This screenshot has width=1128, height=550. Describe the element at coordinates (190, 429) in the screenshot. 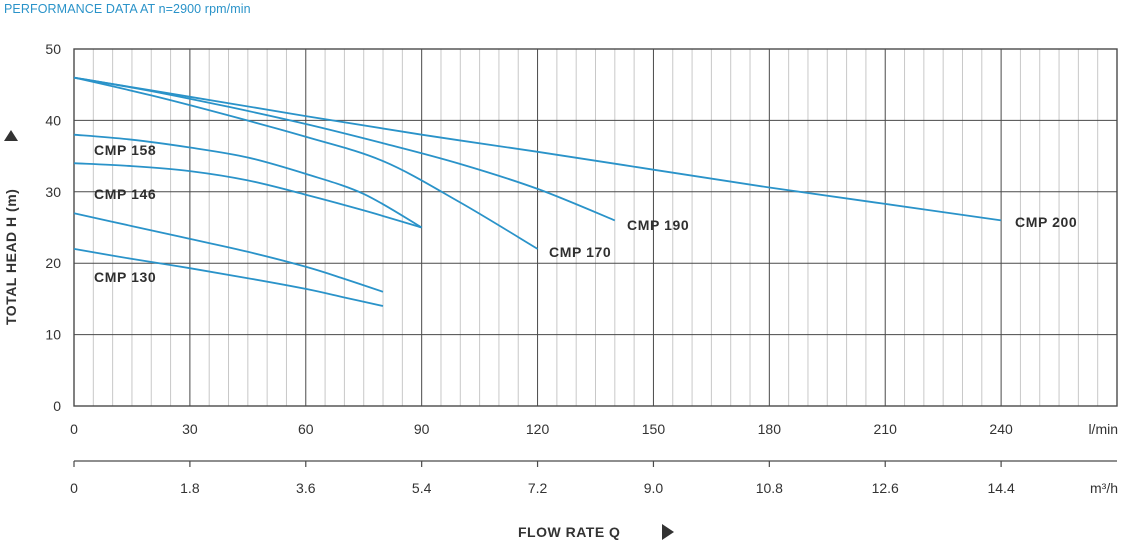

I see `x-tick-label-lmin: 30` at that location.